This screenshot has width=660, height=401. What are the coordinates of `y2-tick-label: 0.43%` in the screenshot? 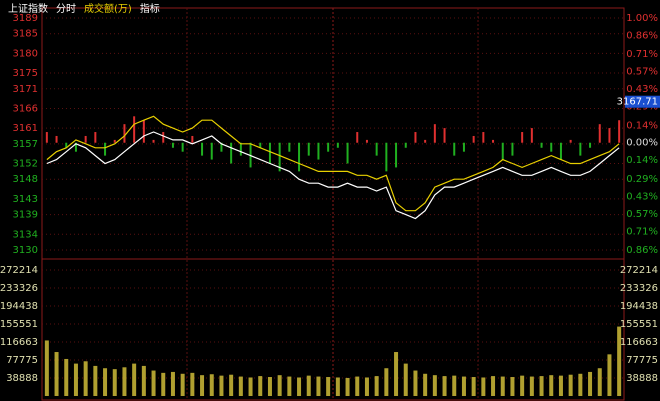 It's located at (642, 196).